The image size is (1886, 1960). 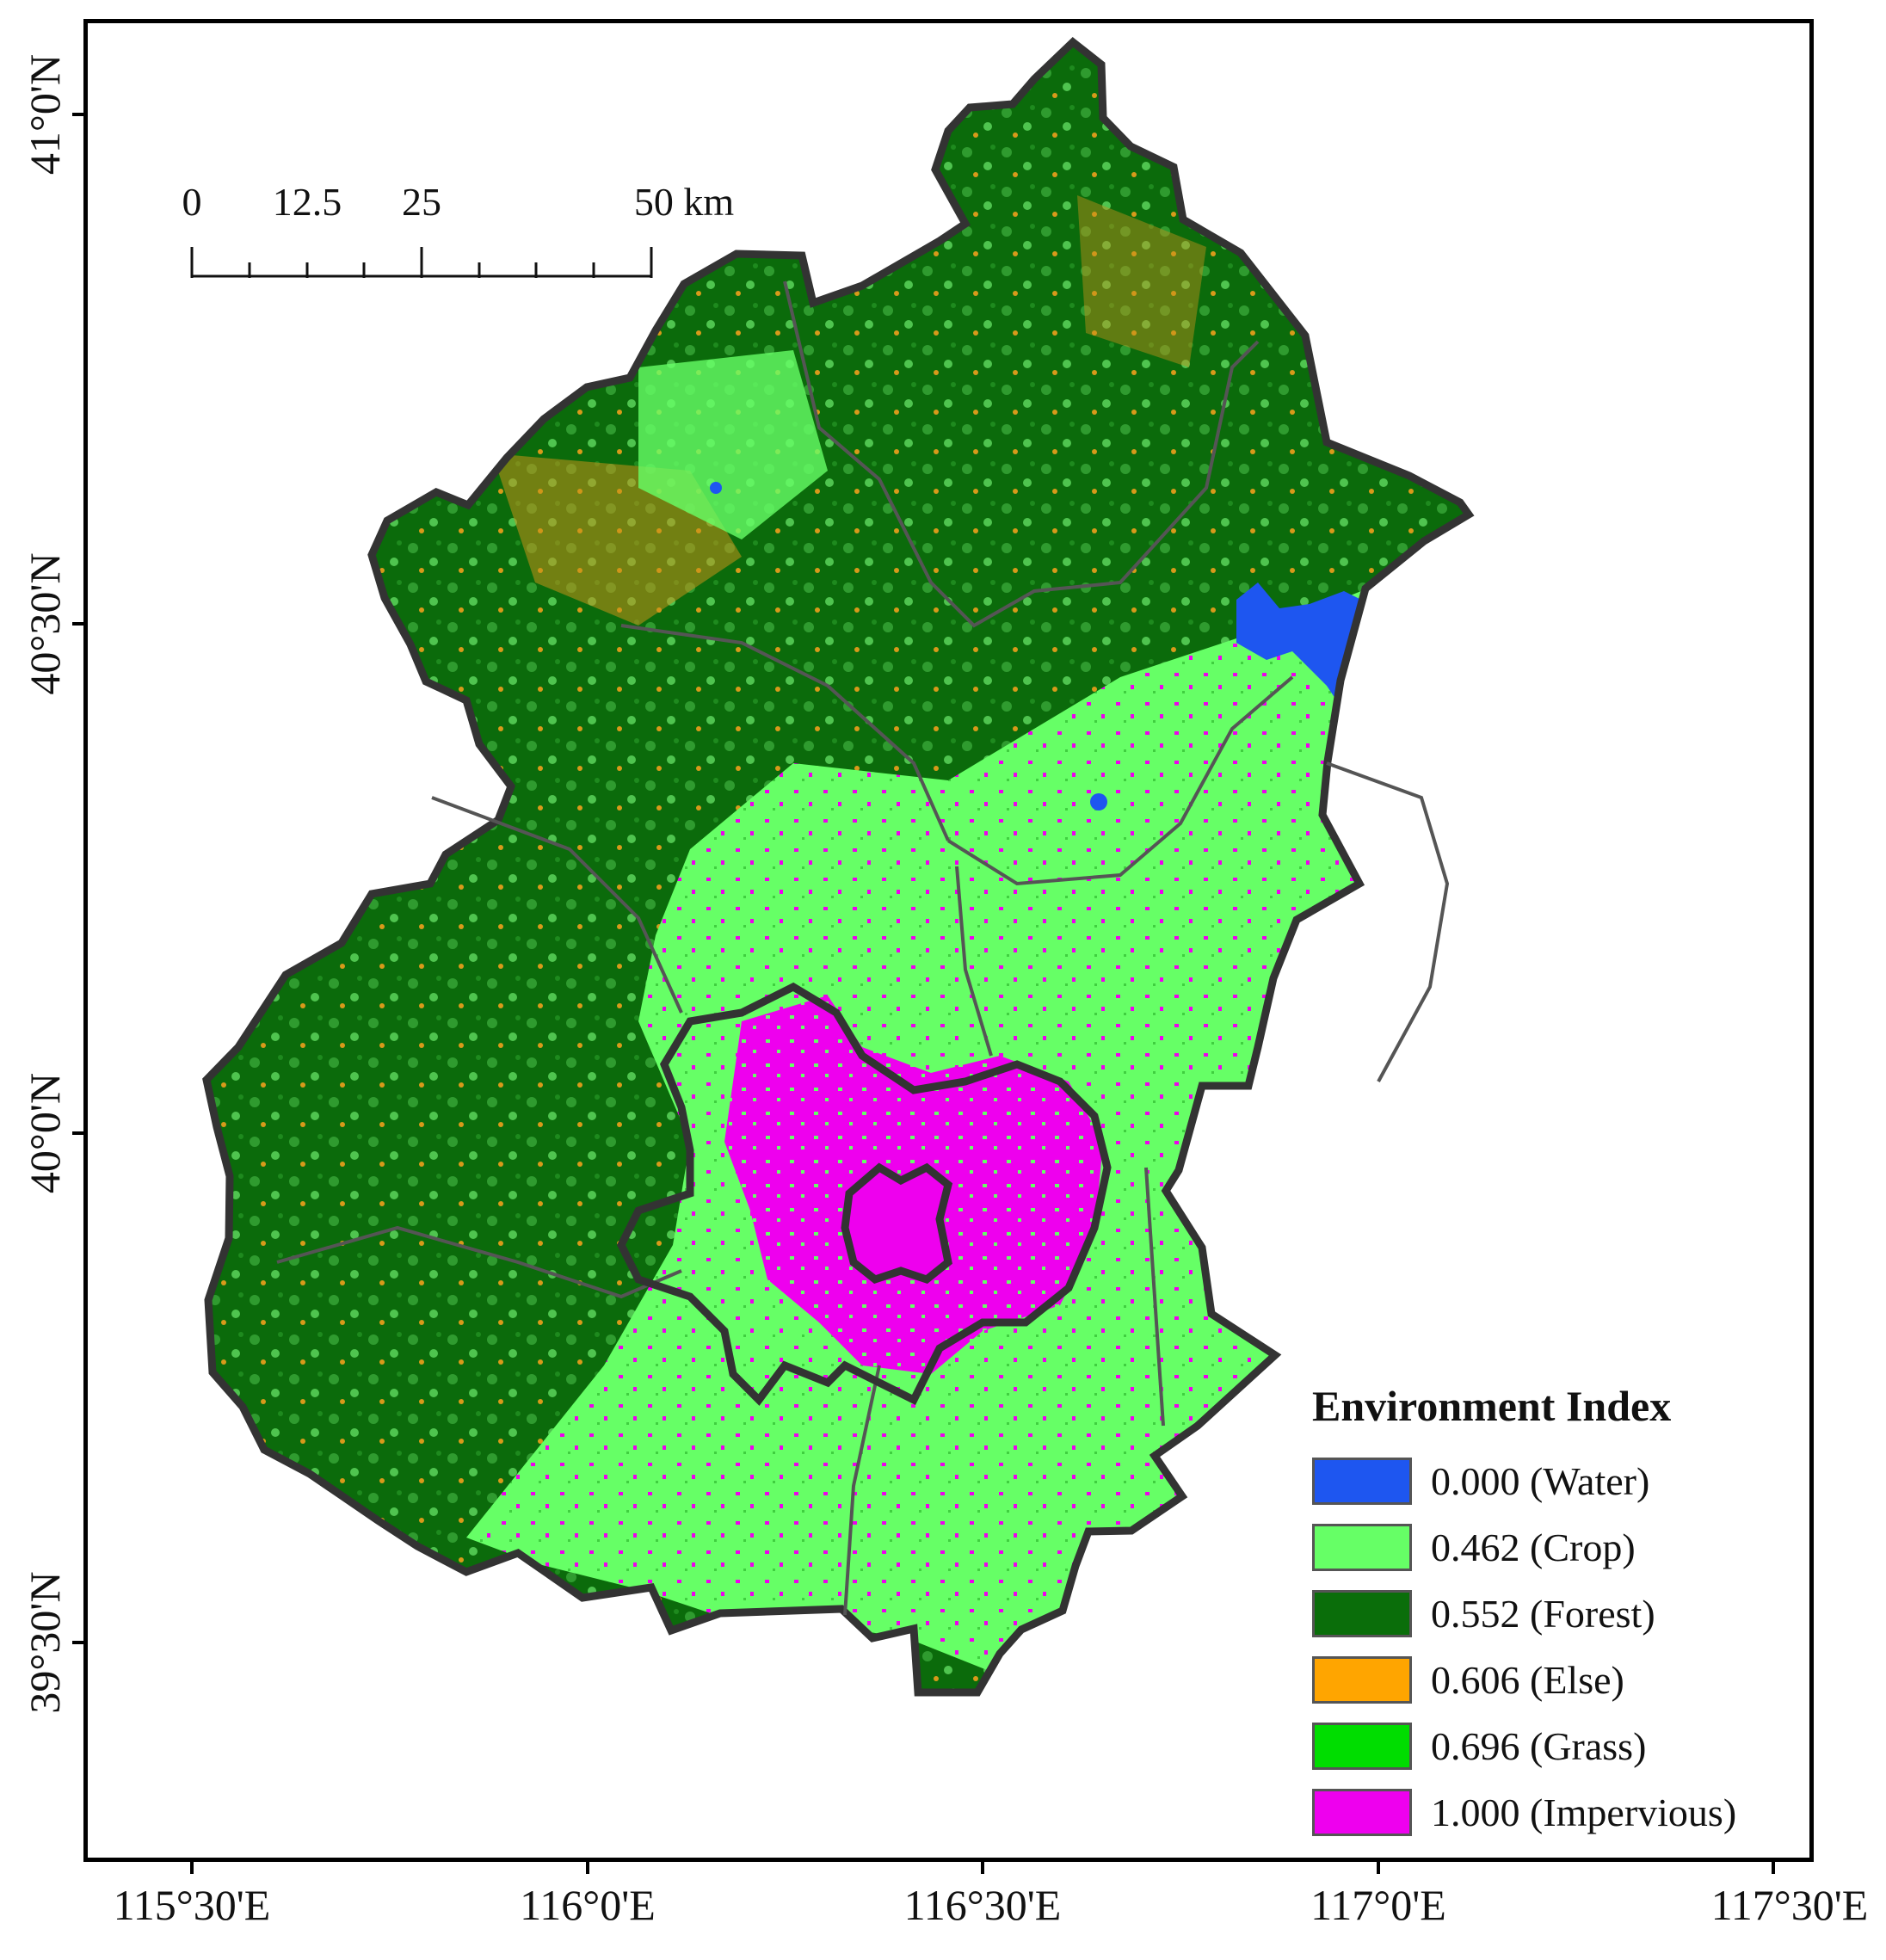 I want to click on legend-title: Environment Index, so click(x=1492, y=1406).